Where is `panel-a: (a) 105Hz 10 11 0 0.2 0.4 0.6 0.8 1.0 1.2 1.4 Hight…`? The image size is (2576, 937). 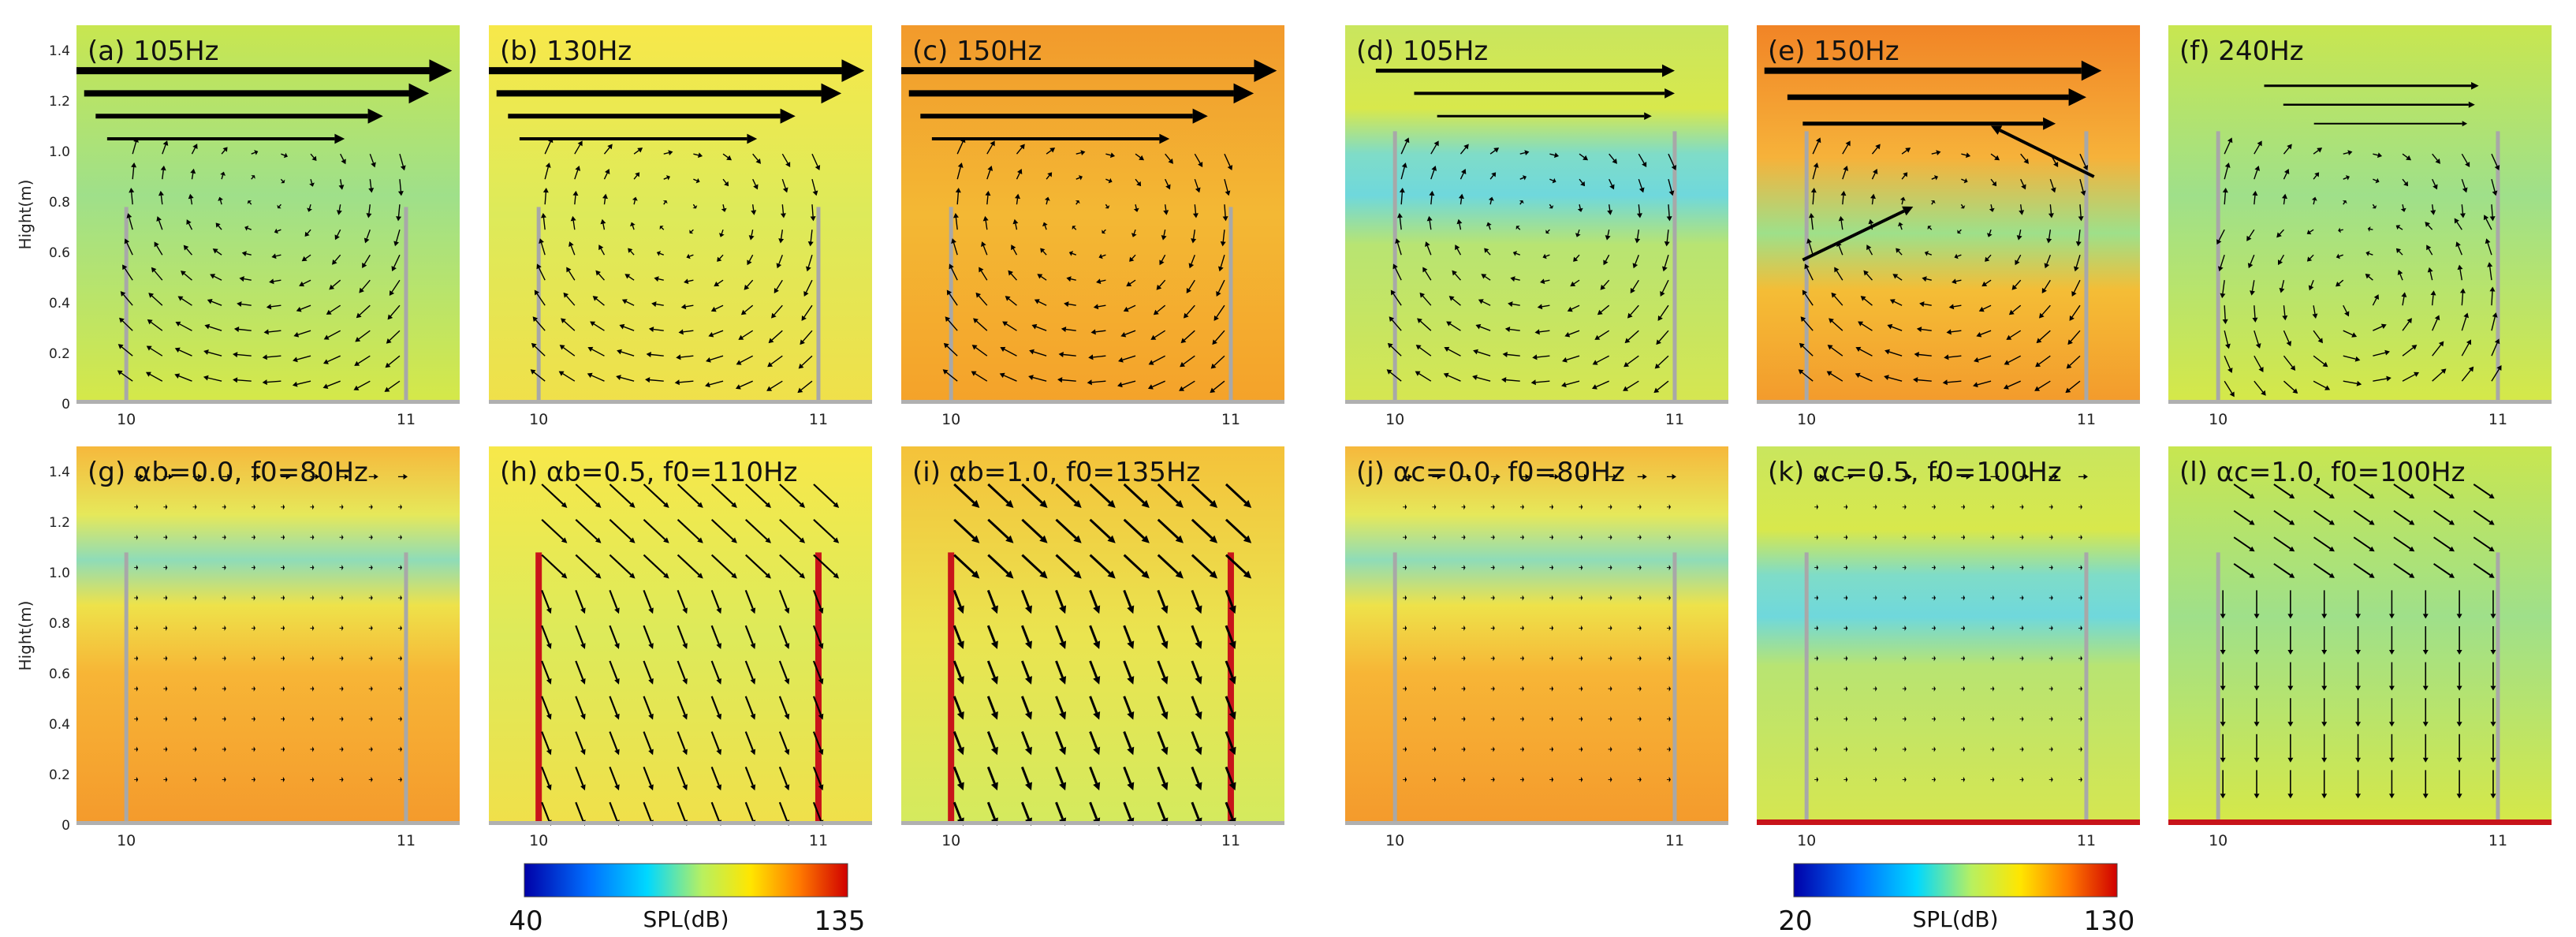 panel-a: (a) 105Hz 10 11 0 0.2 0.4 0.6 0.8 1.0 1.2 1.4 Hight… is located at coordinates (238, 226).